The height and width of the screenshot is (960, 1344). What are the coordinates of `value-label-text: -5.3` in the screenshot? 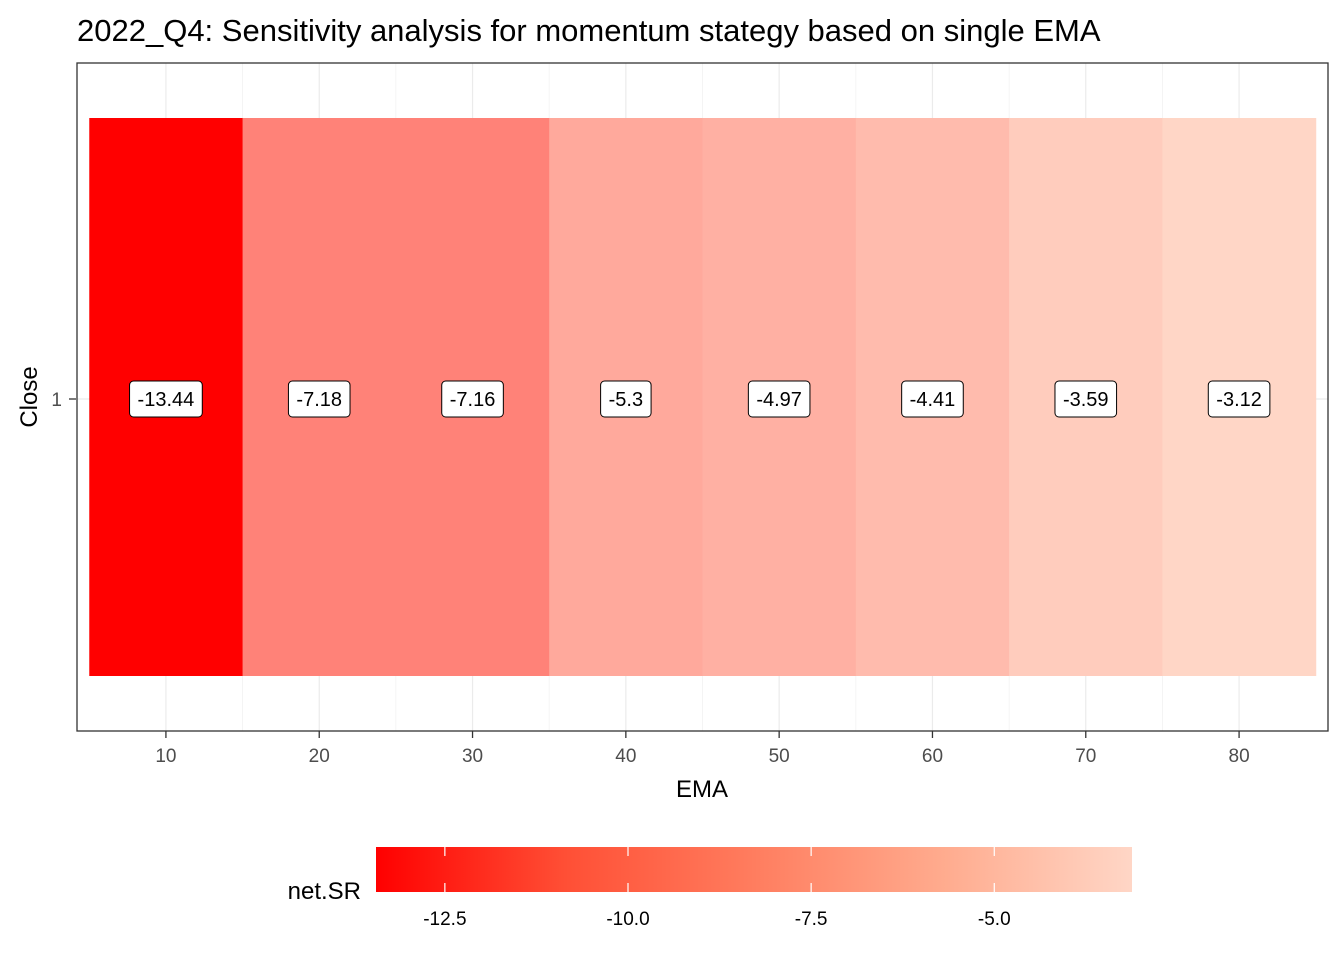 It's located at (626, 400).